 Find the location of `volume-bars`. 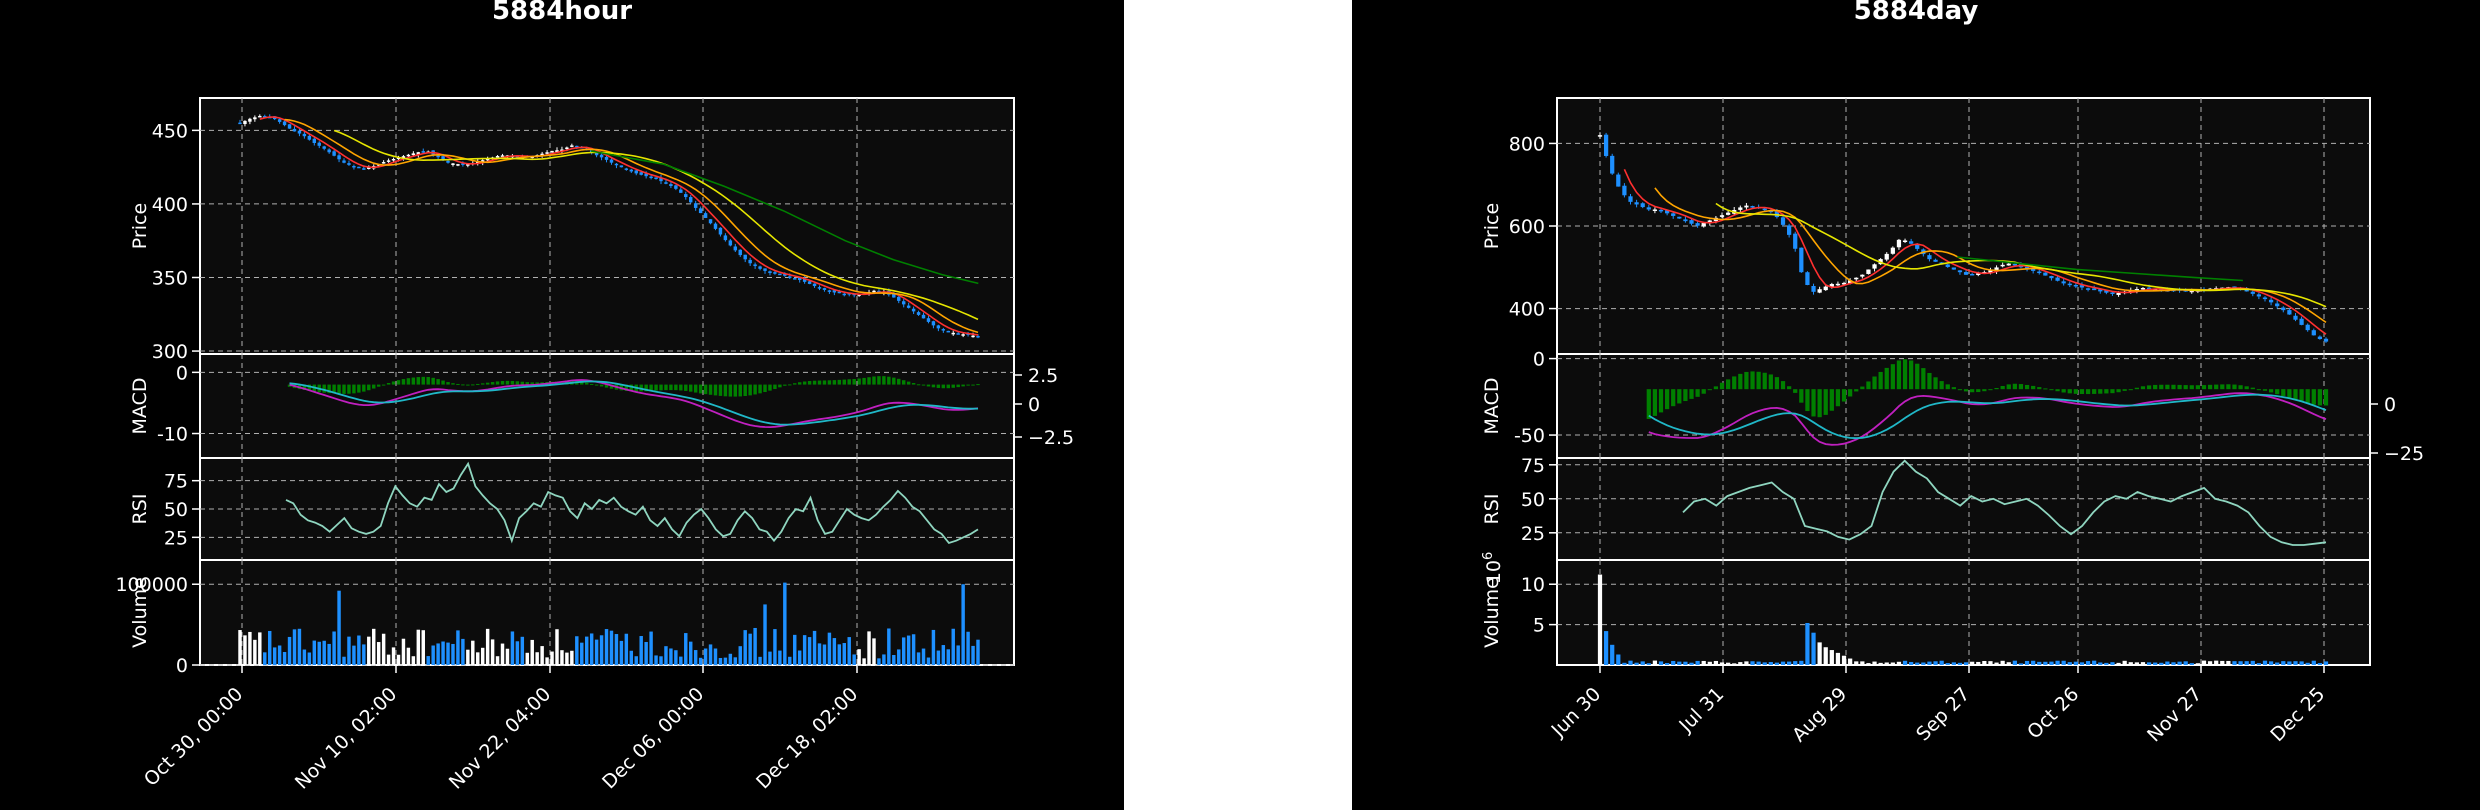

volume-bars is located at coordinates (609, 623).